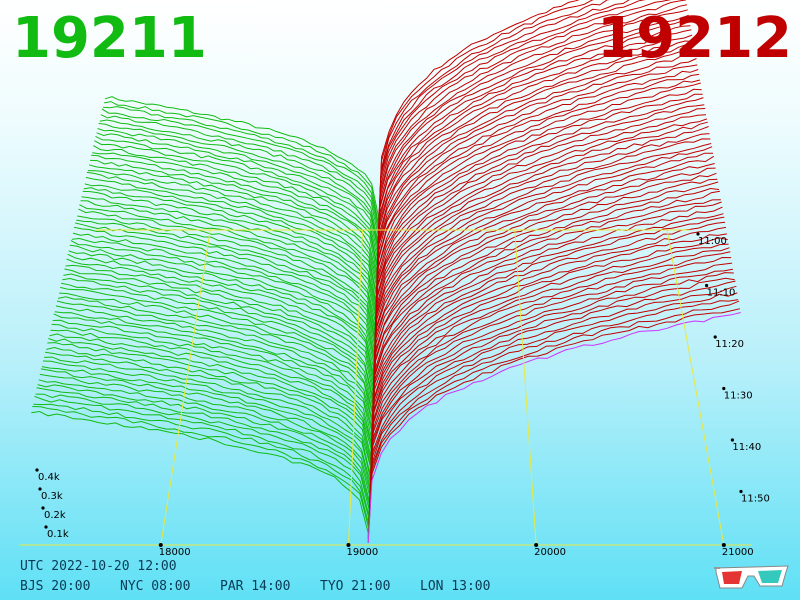 The height and width of the screenshot is (600, 800). Describe the element at coordinates (55, 586) in the screenshot. I see `clock-bjs: BJS 20:00` at that location.